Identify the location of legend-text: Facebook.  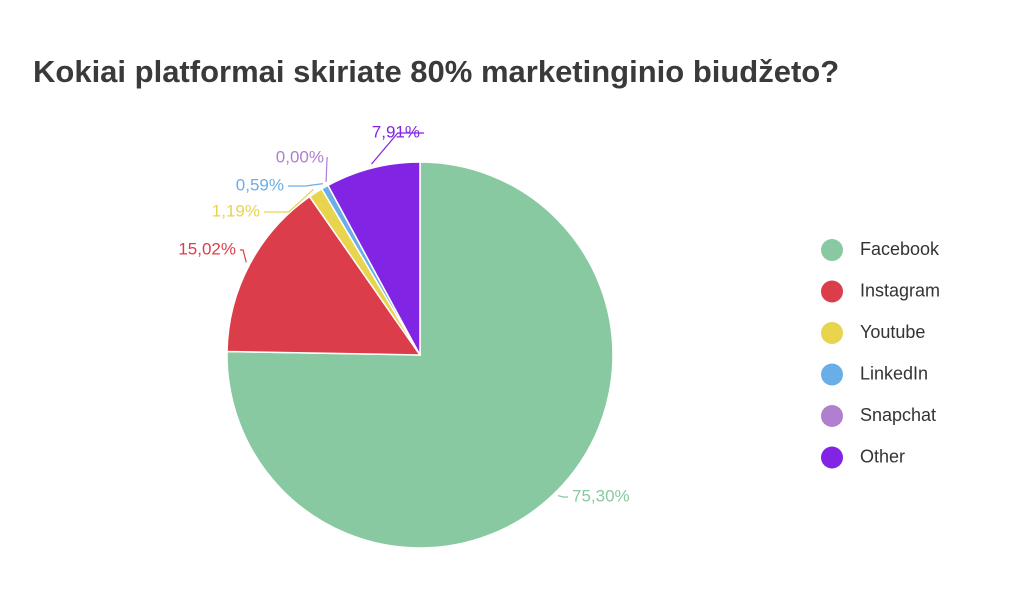
(900, 249).